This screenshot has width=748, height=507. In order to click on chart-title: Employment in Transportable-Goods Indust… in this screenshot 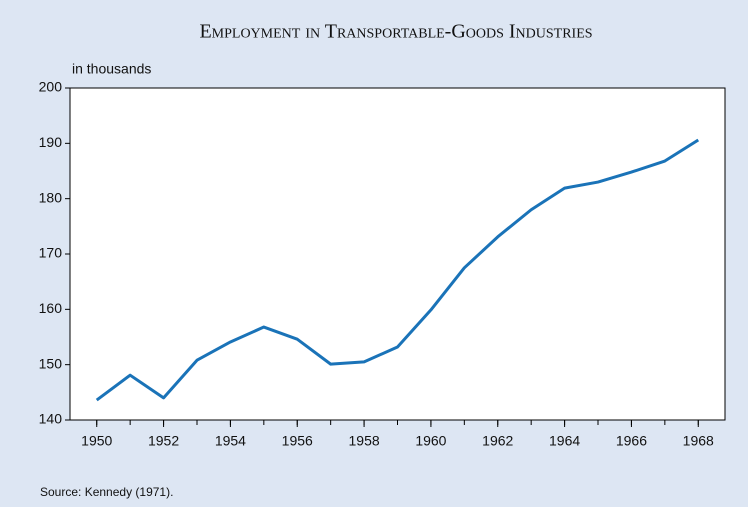, I will do `click(395, 32)`.